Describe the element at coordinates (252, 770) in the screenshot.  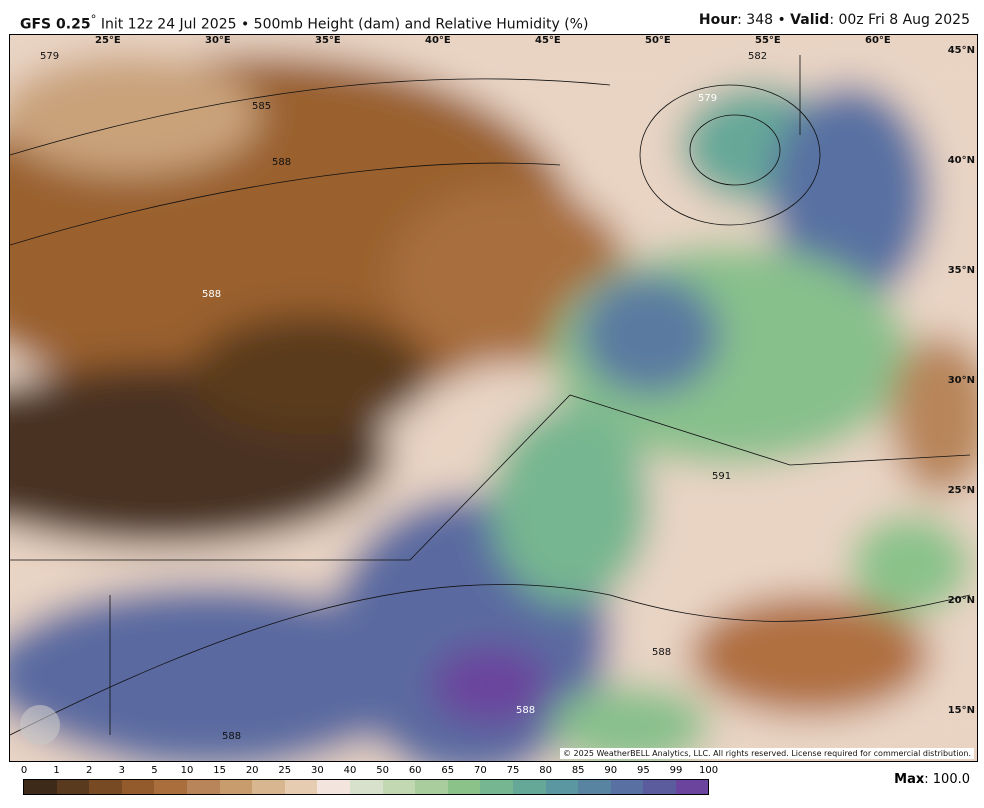
I see `colorbar-tick: 20` at that location.